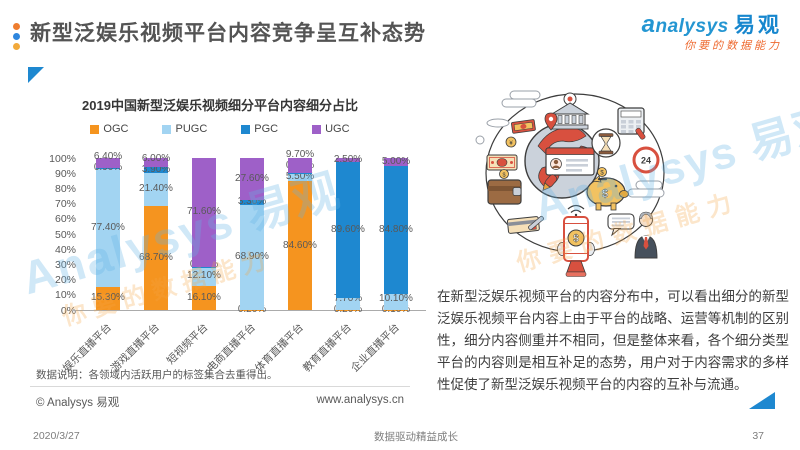 The height and width of the screenshot is (450, 800). Describe the element at coordinates (65, 264) in the screenshot. I see `y-axis-tick: 30%` at that location.